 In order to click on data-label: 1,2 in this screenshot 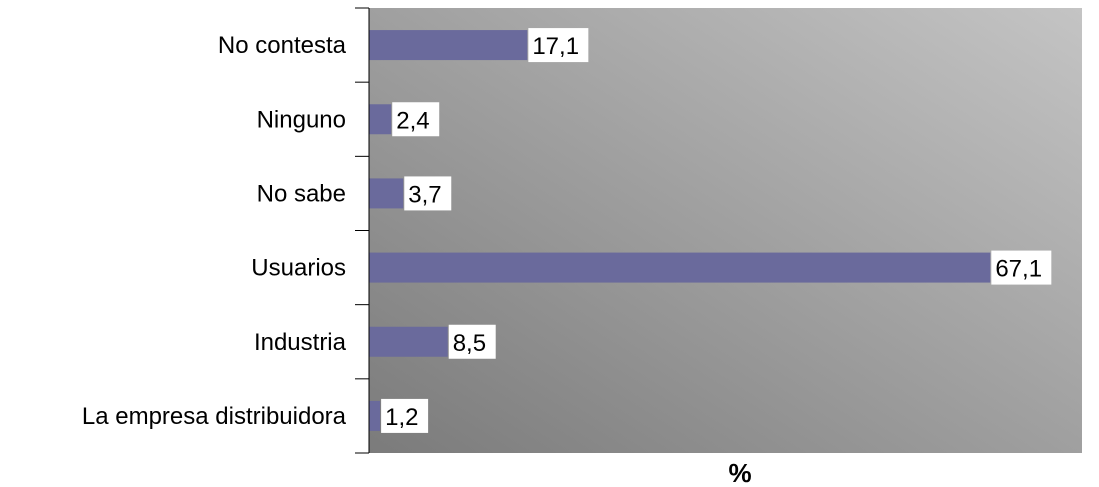, I will do `click(401, 417)`.